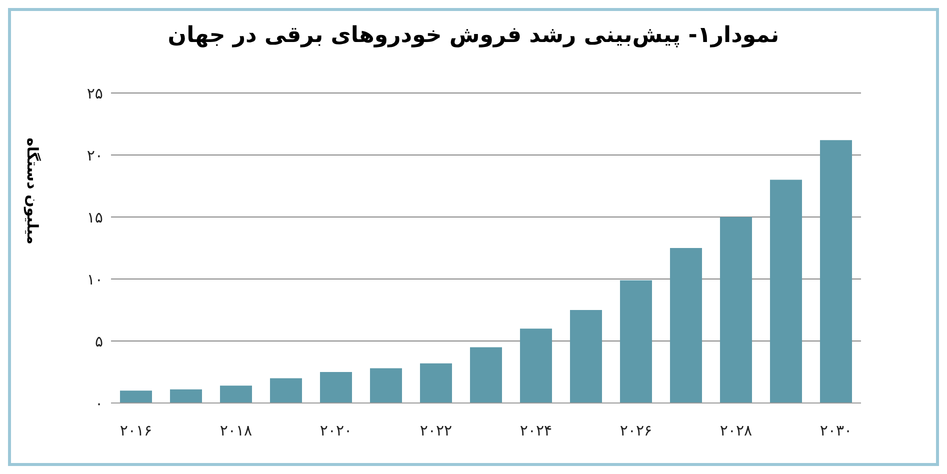 The height and width of the screenshot is (474, 947). Describe the element at coordinates (98, 403) in the screenshot. I see `y-tick-label: ۰` at that location.